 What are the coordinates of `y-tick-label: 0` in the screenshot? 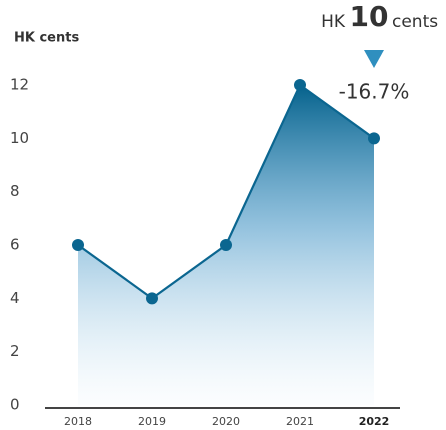 It's located at (15, 405).